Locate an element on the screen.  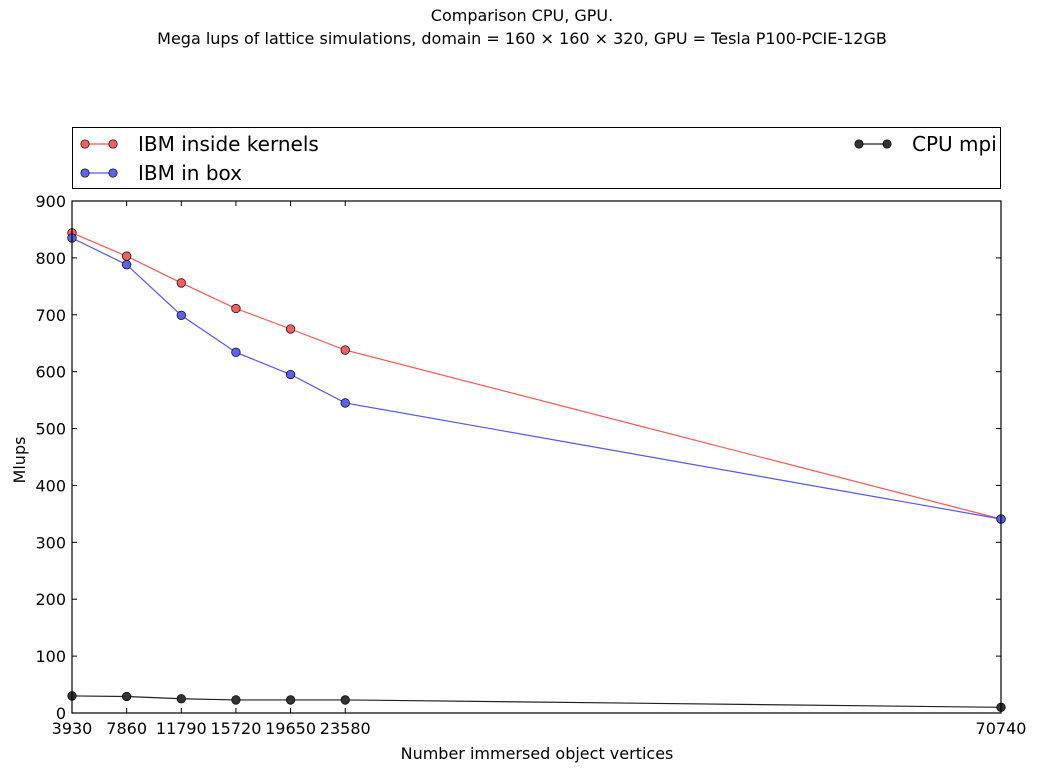
chart-title: Comparison CPU, GPU. is located at coordinates (522, 15).